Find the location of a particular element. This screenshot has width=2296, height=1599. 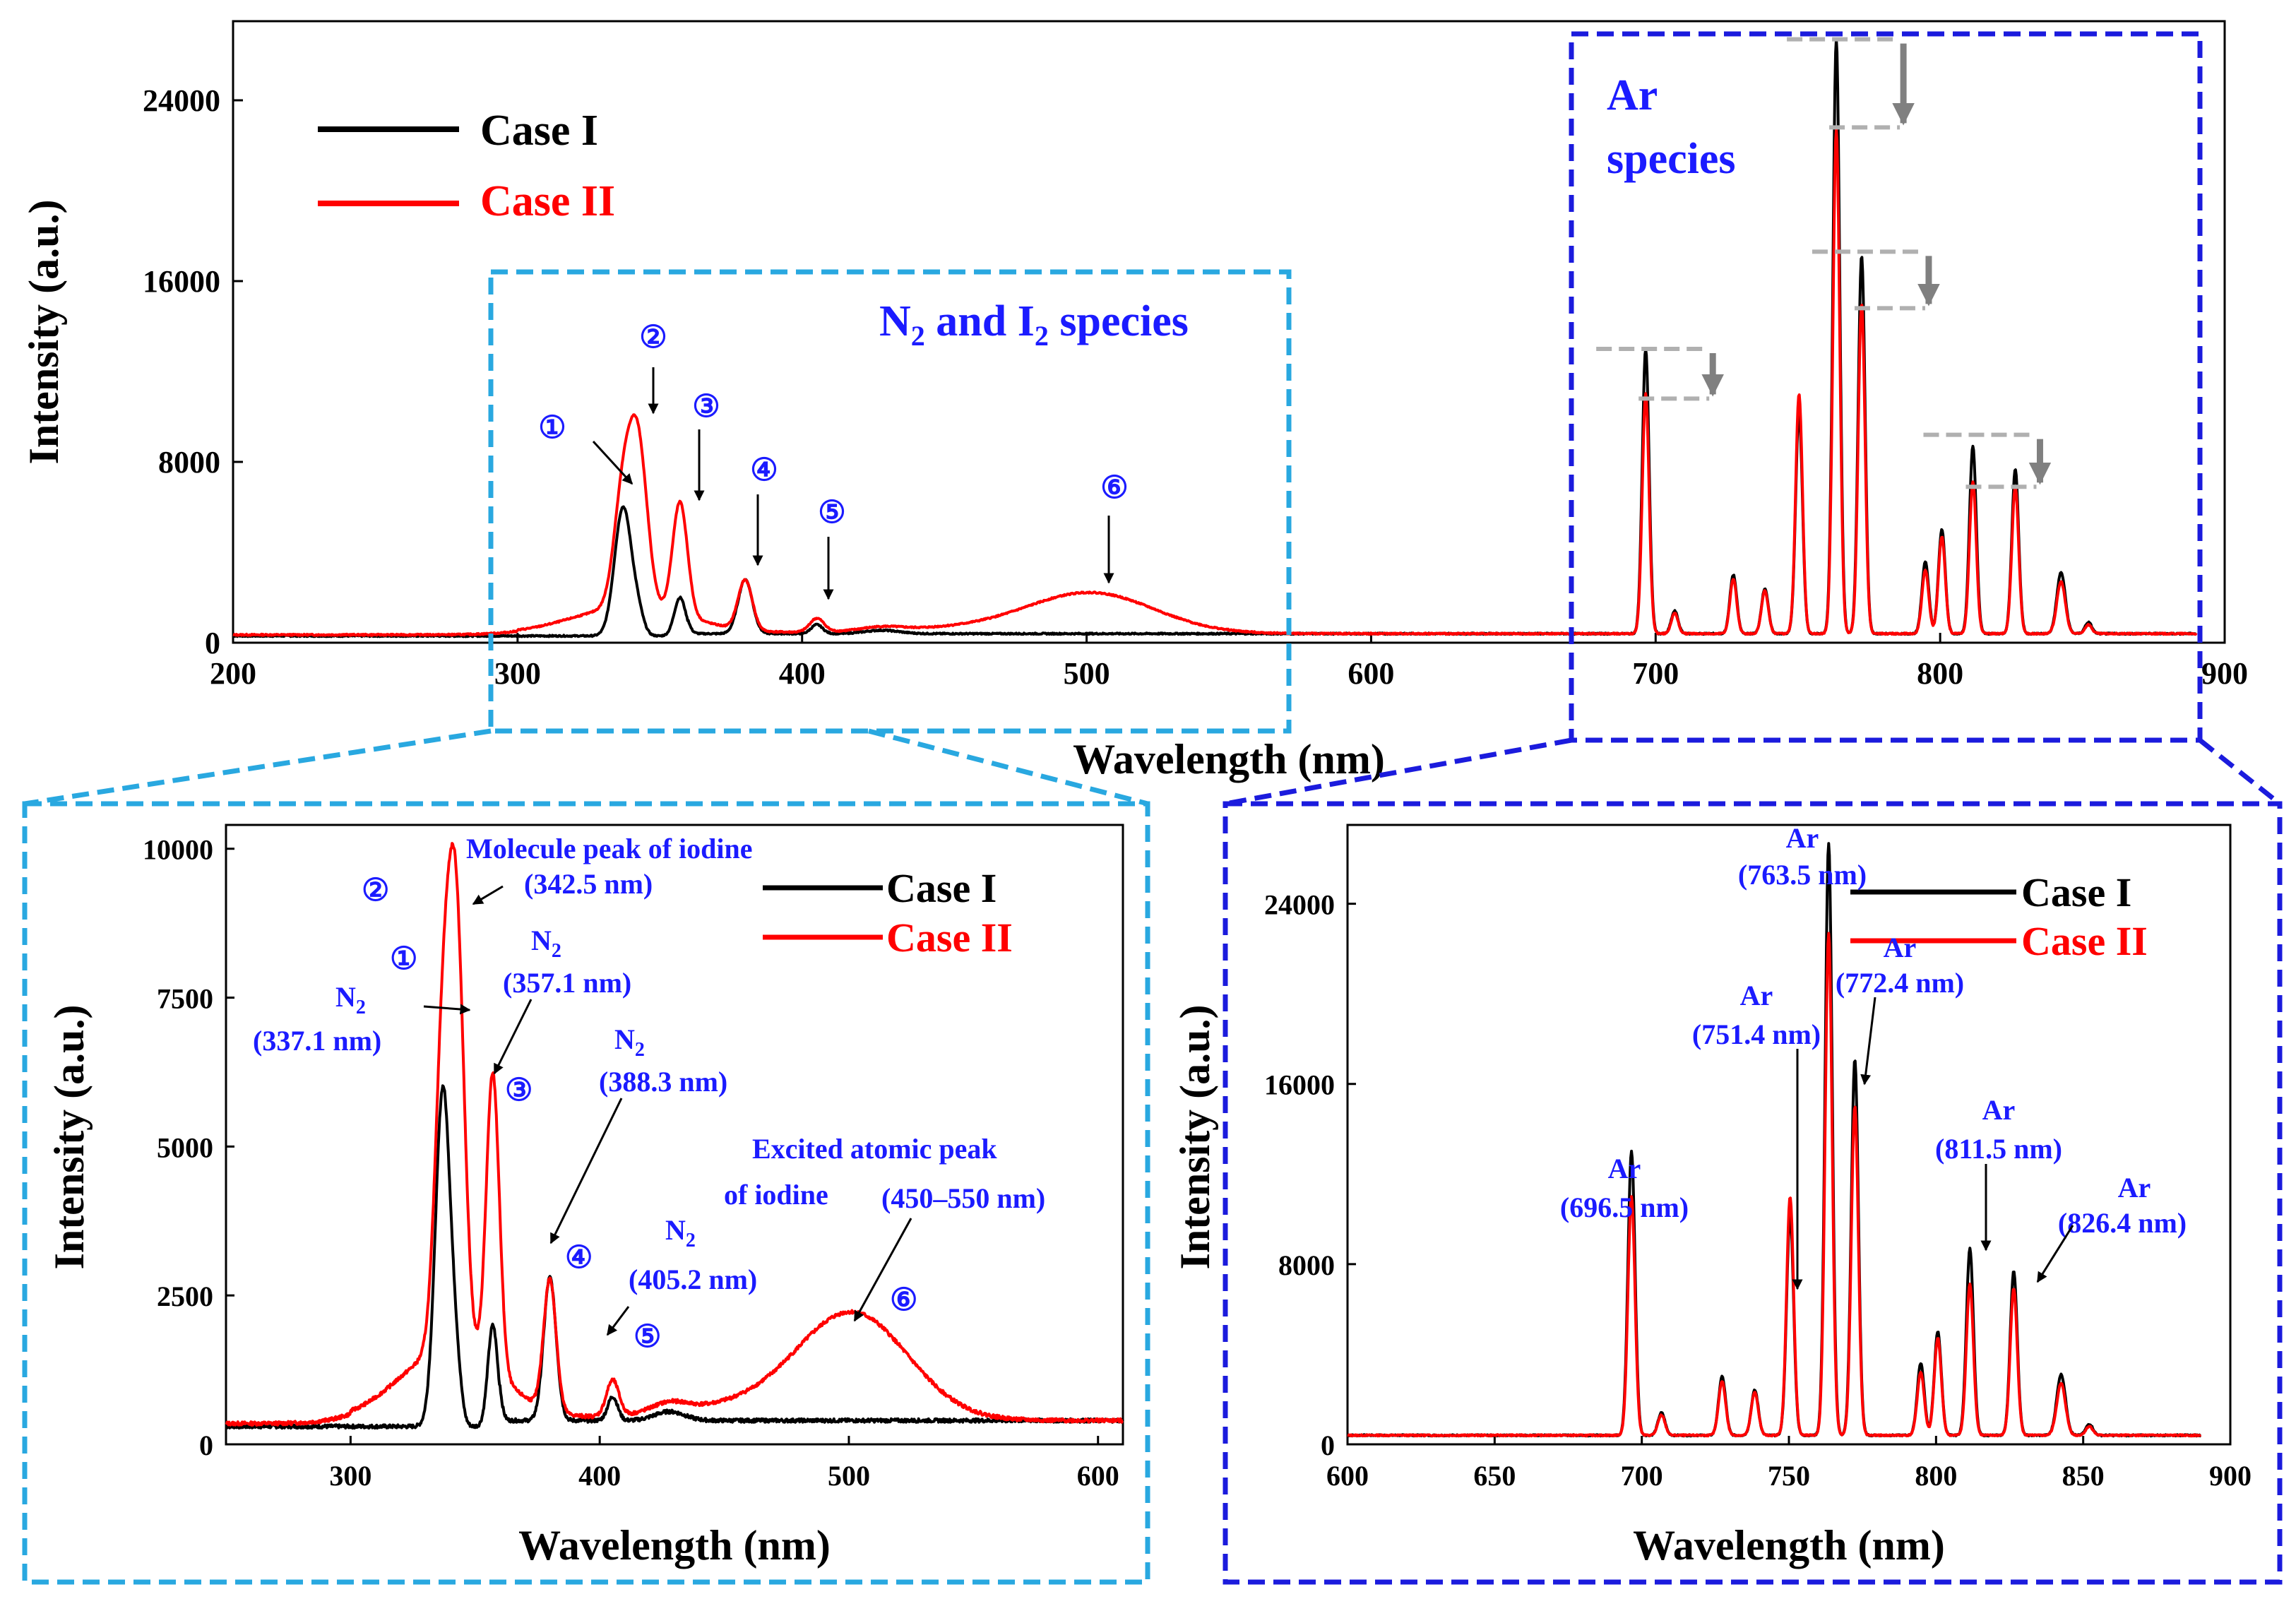

ar-connector-right is located at coordinates (2240, 772).